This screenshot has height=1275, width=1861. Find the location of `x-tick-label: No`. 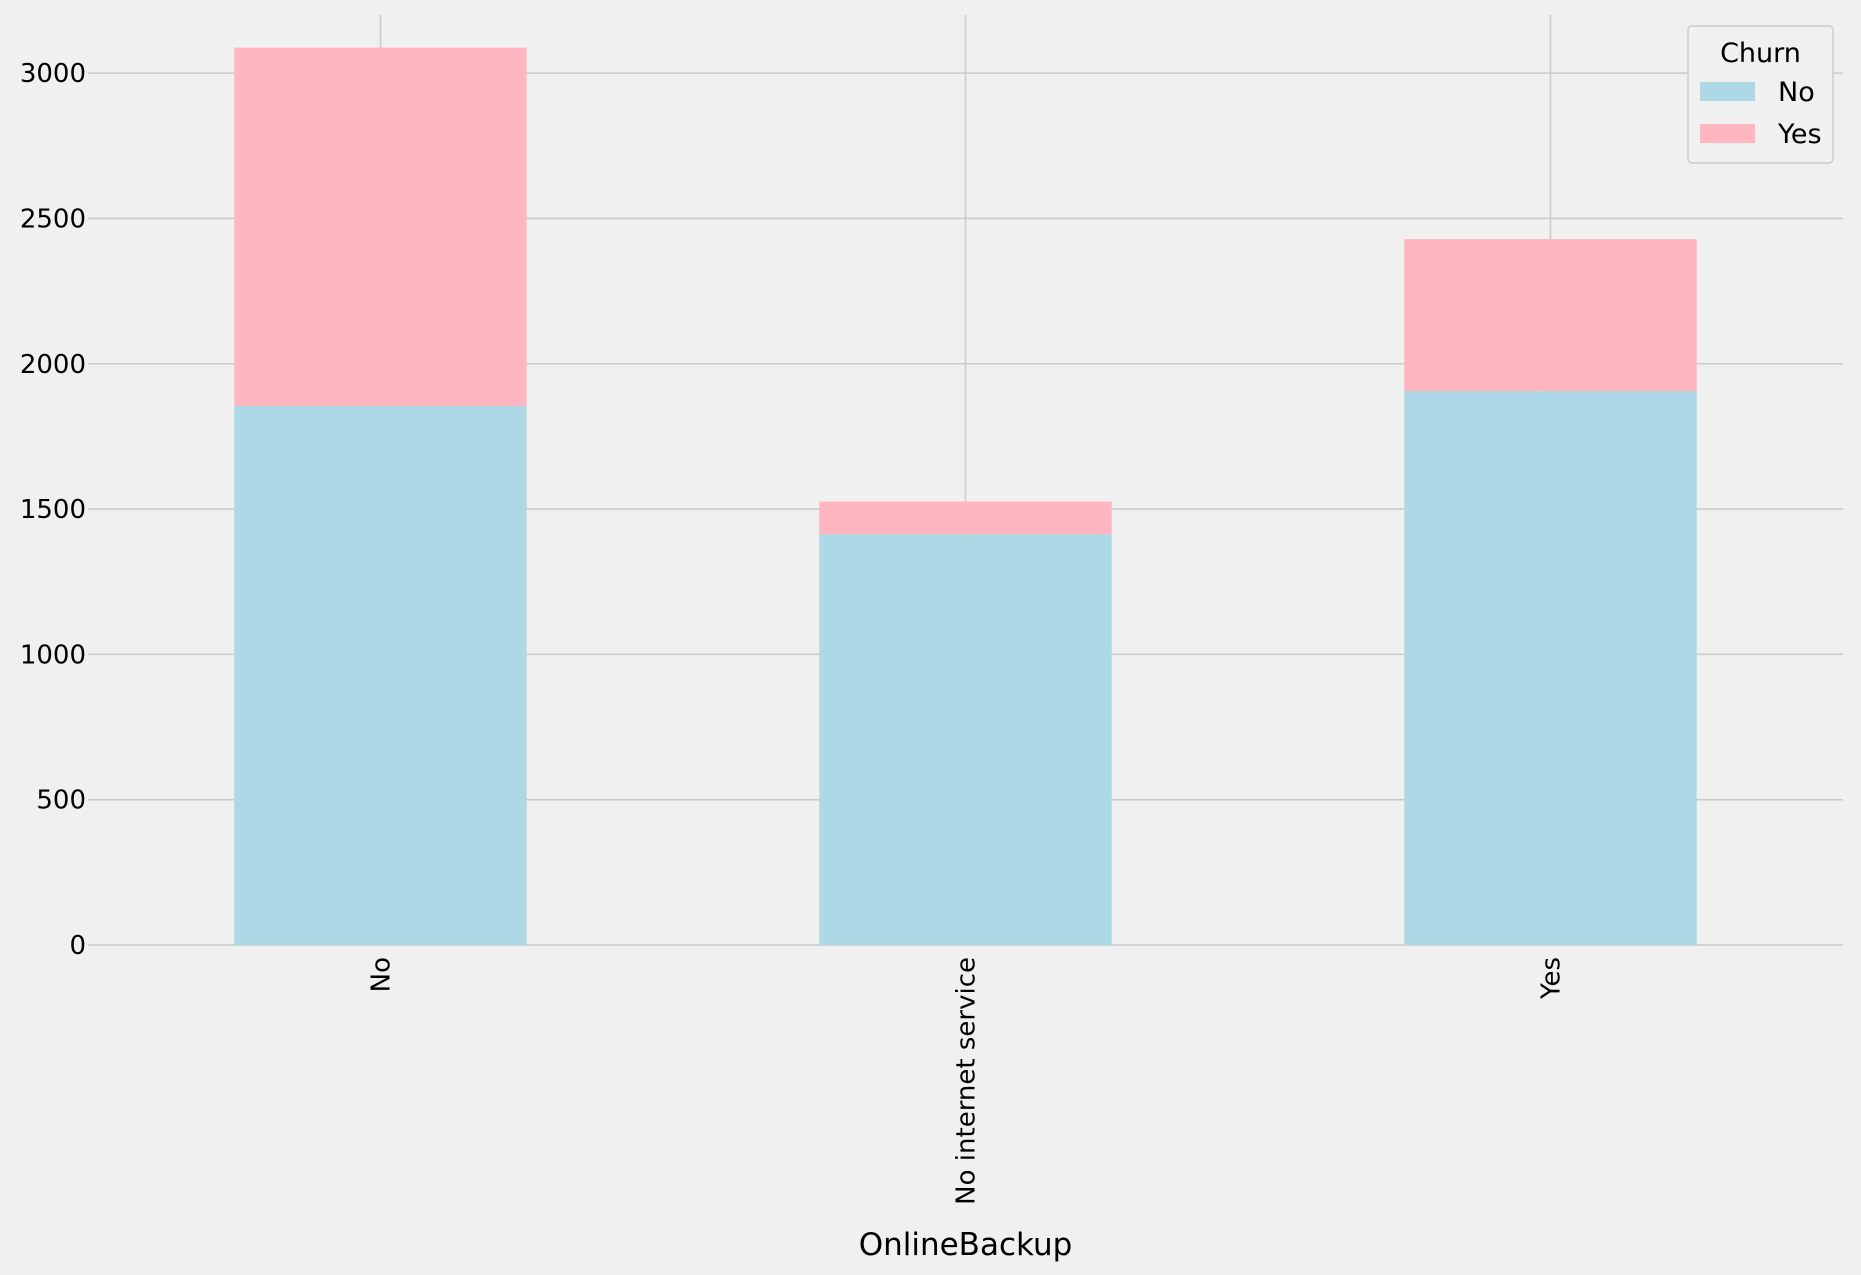

x-tick-label: No is located at coordinates (382, 974).